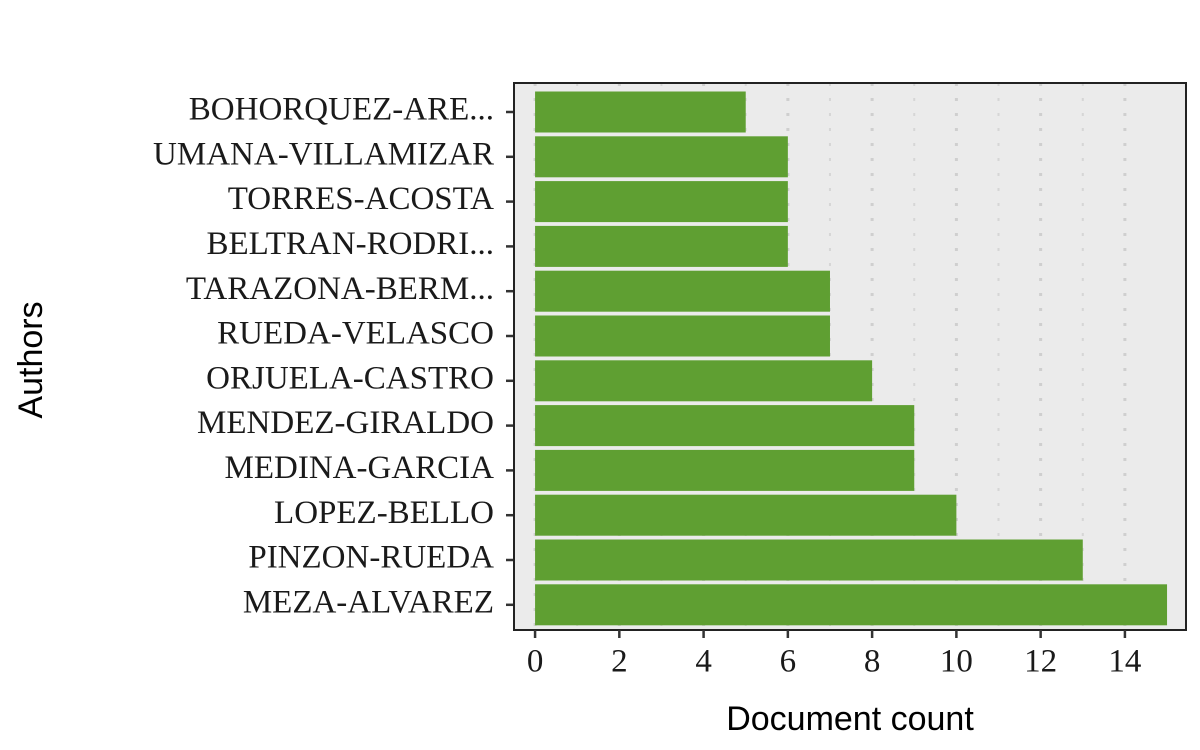  I want to click on y-tick-label: MEDINA-GARCIA, so click(360, 468).